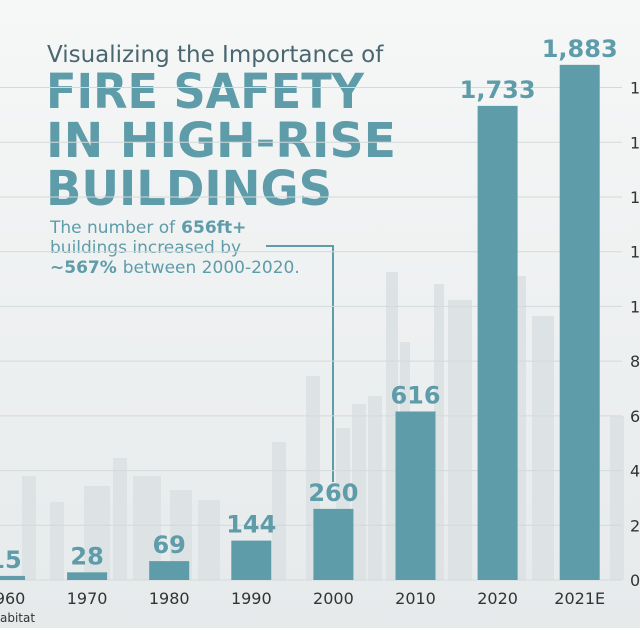  I want to click on y-tick-label: 0, so click(635, 580).